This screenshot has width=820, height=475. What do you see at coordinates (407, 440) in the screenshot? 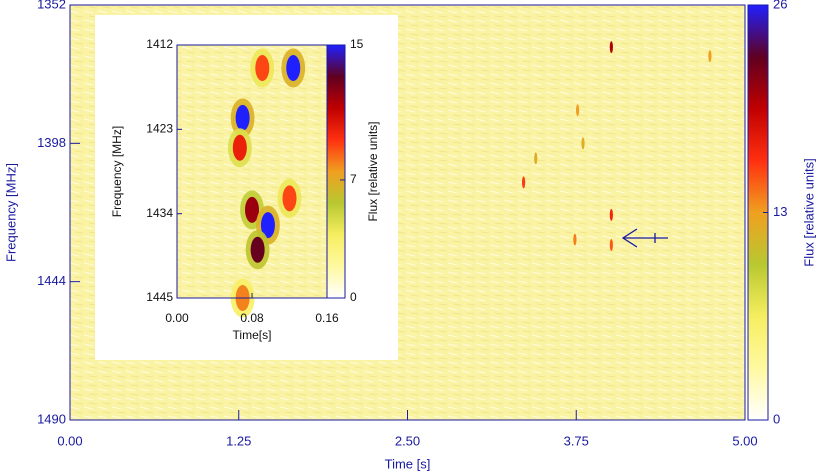
I see `x-tick-label: 2.50` at bounding box center [407, 440].